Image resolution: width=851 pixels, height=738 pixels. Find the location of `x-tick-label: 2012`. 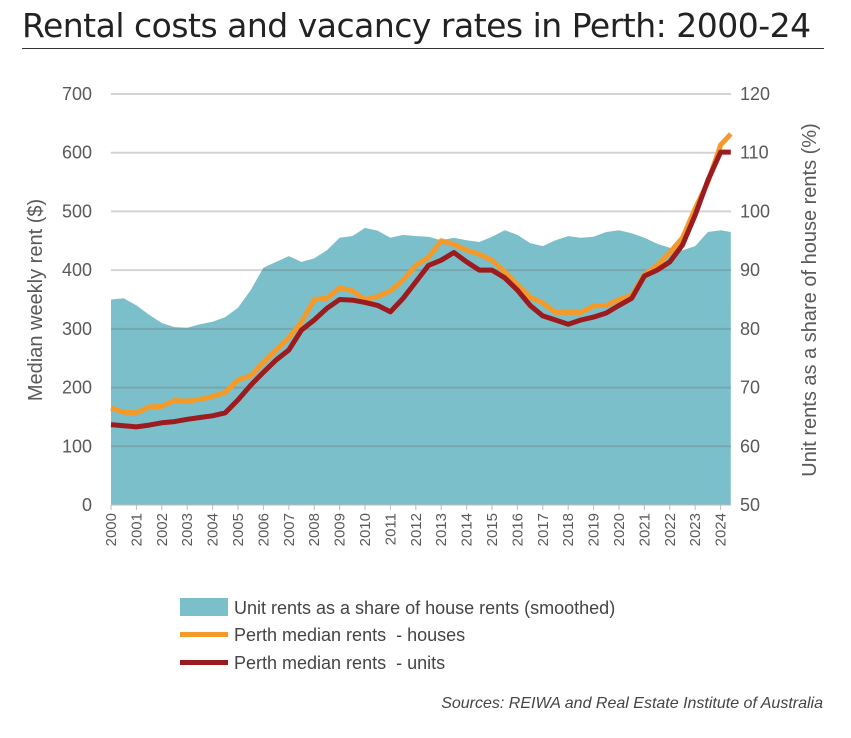

x-tick-label: 2012 is located at coordinates (416, 529).